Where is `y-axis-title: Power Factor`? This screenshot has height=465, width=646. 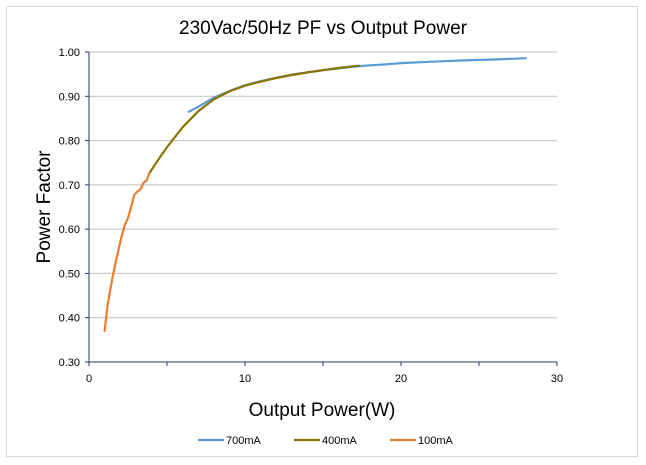
y-axis-title: Power Factor is located at coordinates (44, 207).